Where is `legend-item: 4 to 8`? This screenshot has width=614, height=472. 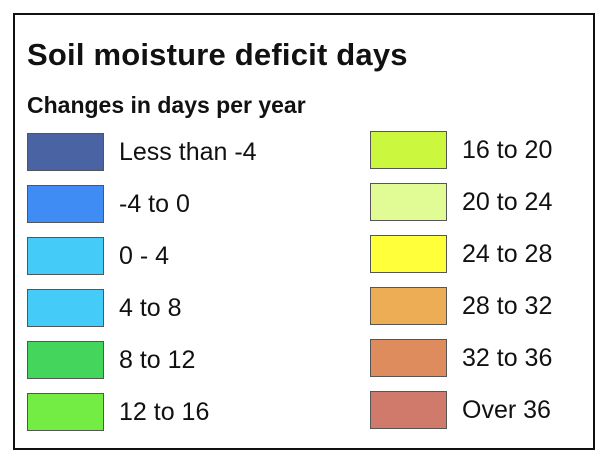 legend-item: 4 to 8 is located at coordinates (142, 309).